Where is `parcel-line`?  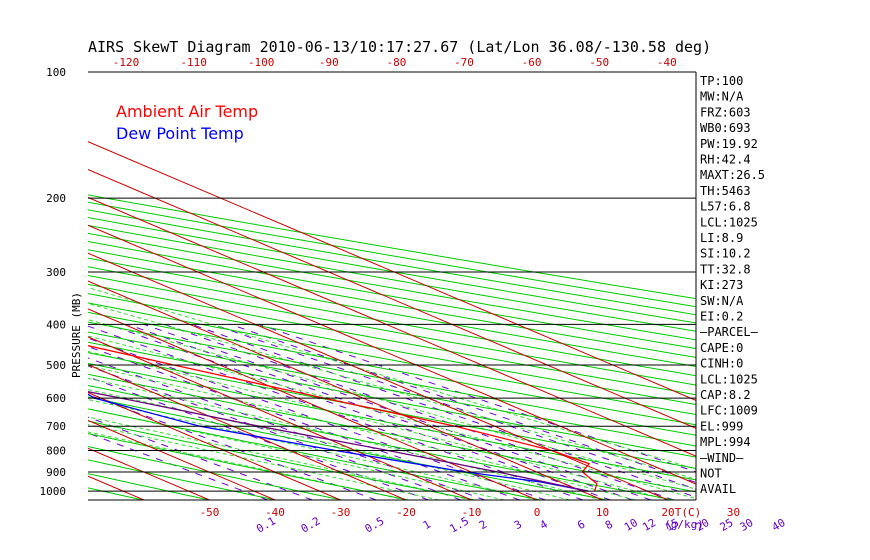 parcel-line is located at coordinates (338, 441).